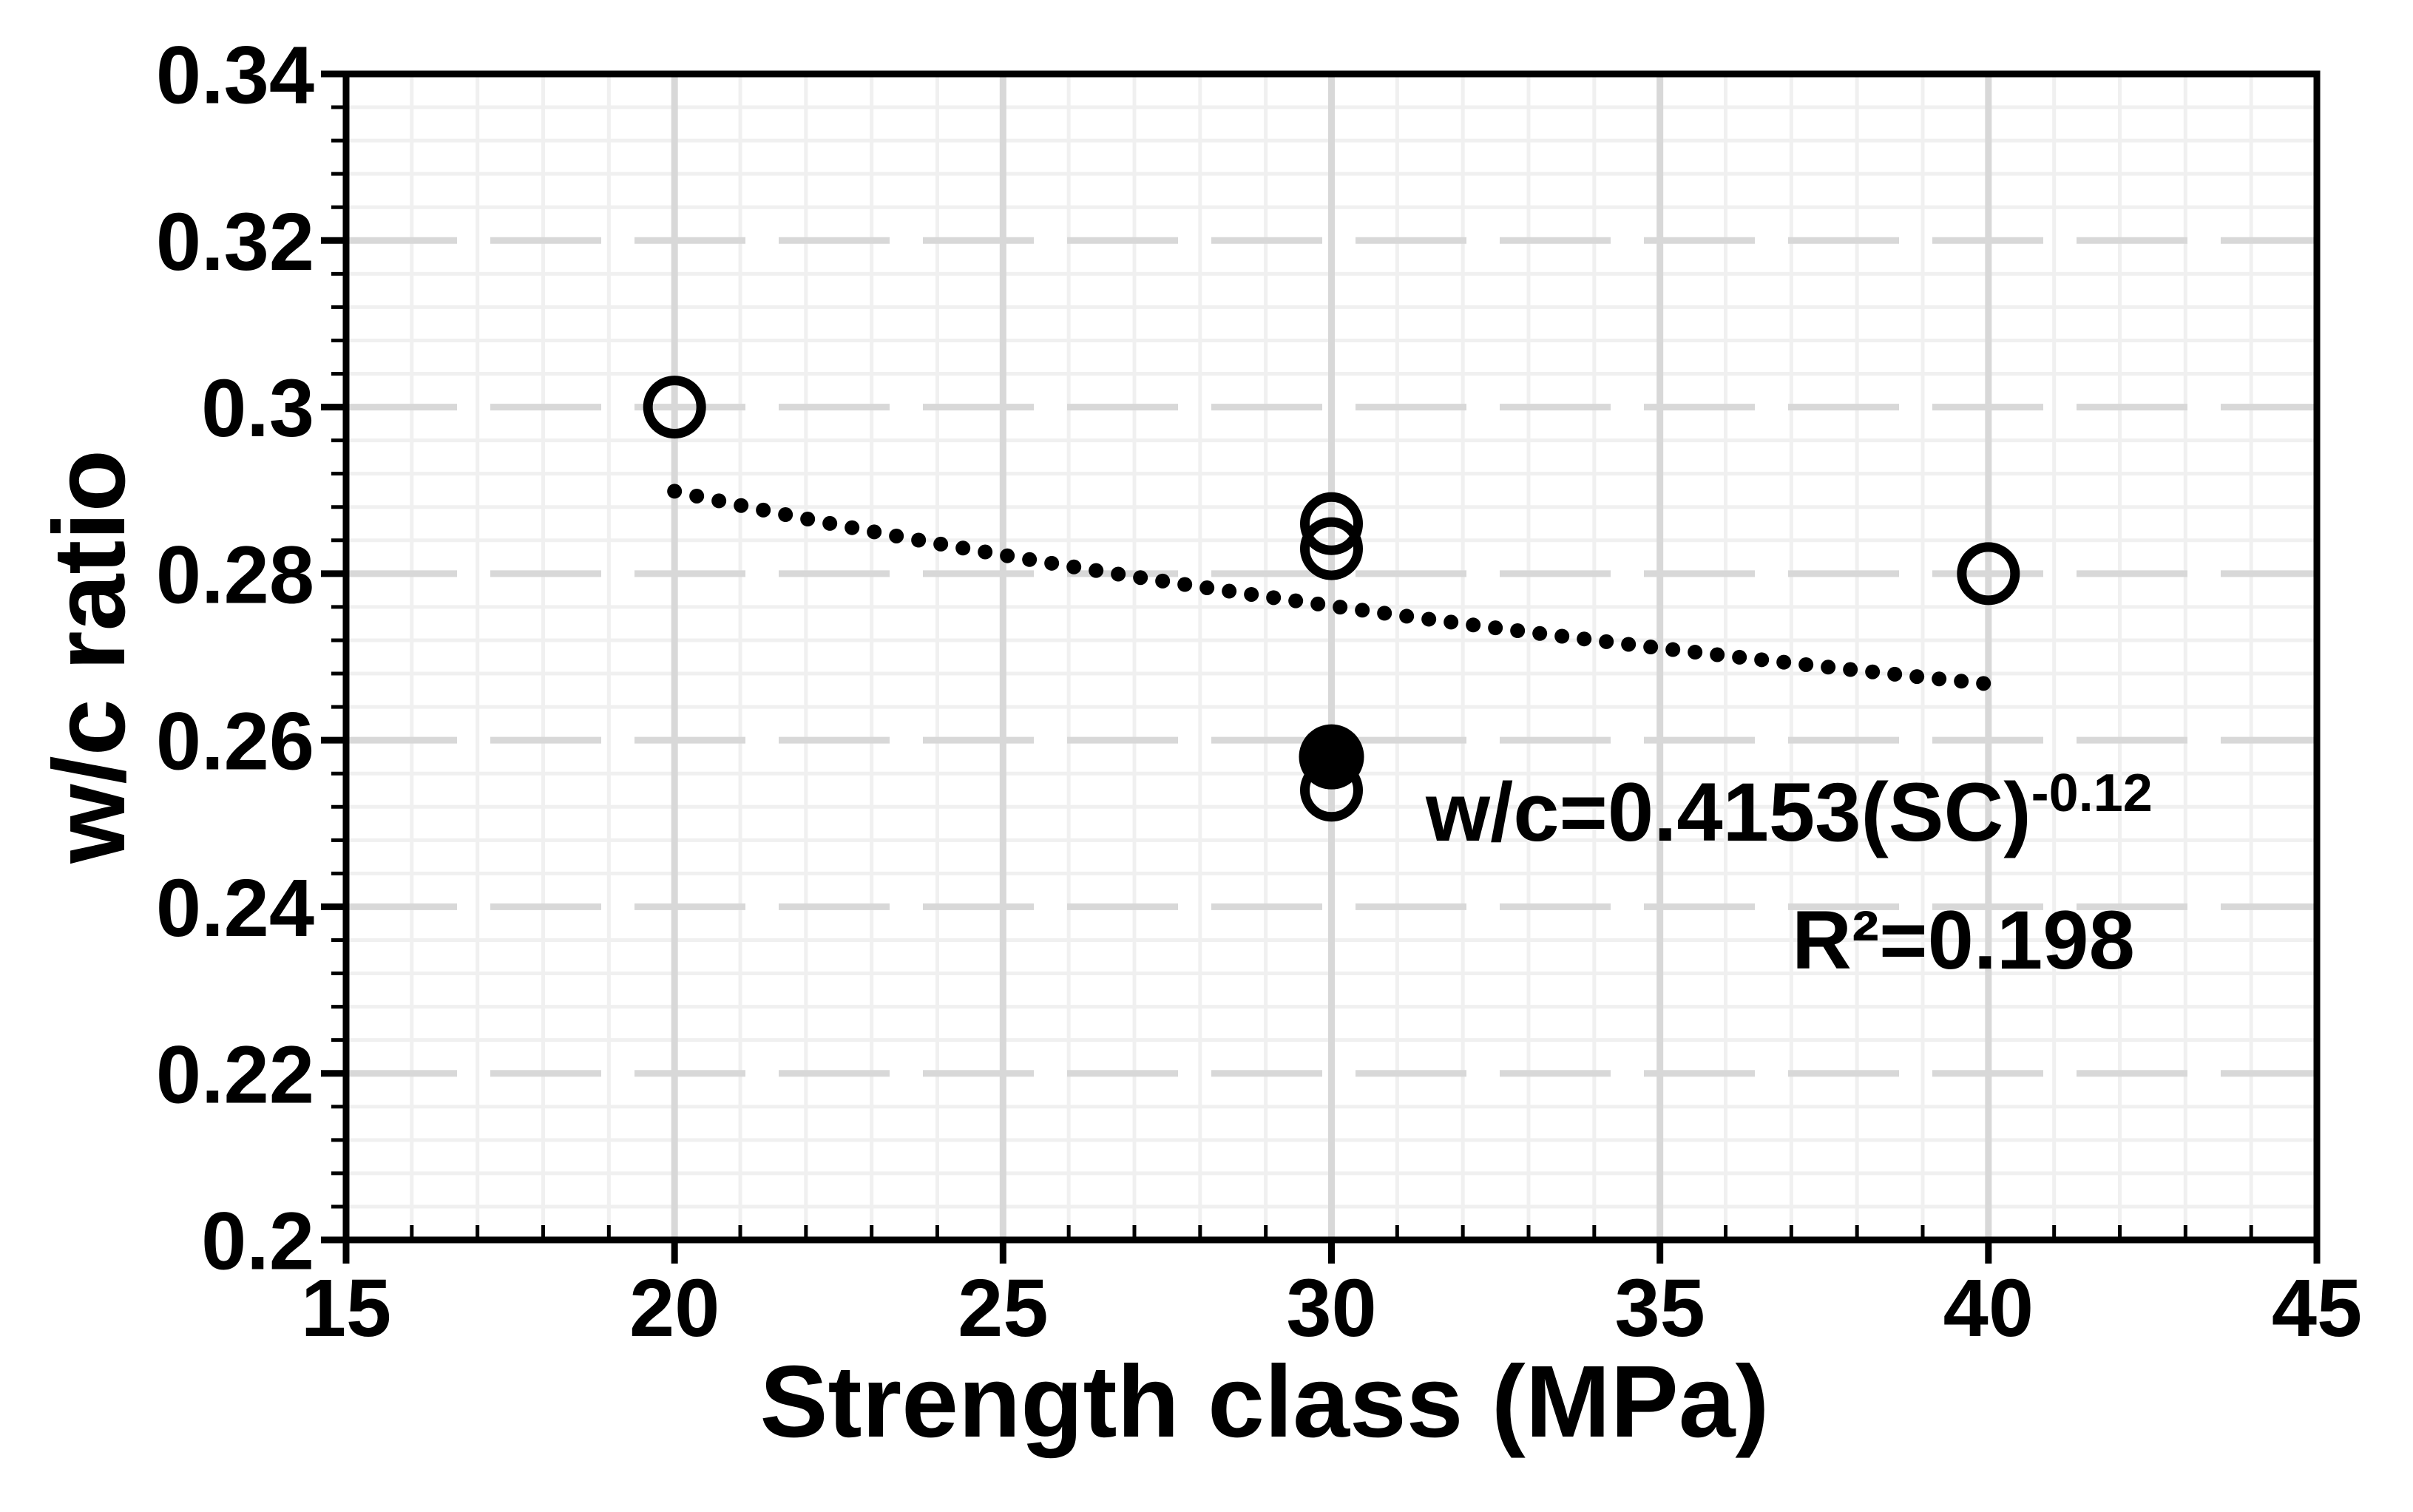  Describe the element at coordinates (1660, 1308) in the screenshot. I see `x-tick-label: 35` at that location.